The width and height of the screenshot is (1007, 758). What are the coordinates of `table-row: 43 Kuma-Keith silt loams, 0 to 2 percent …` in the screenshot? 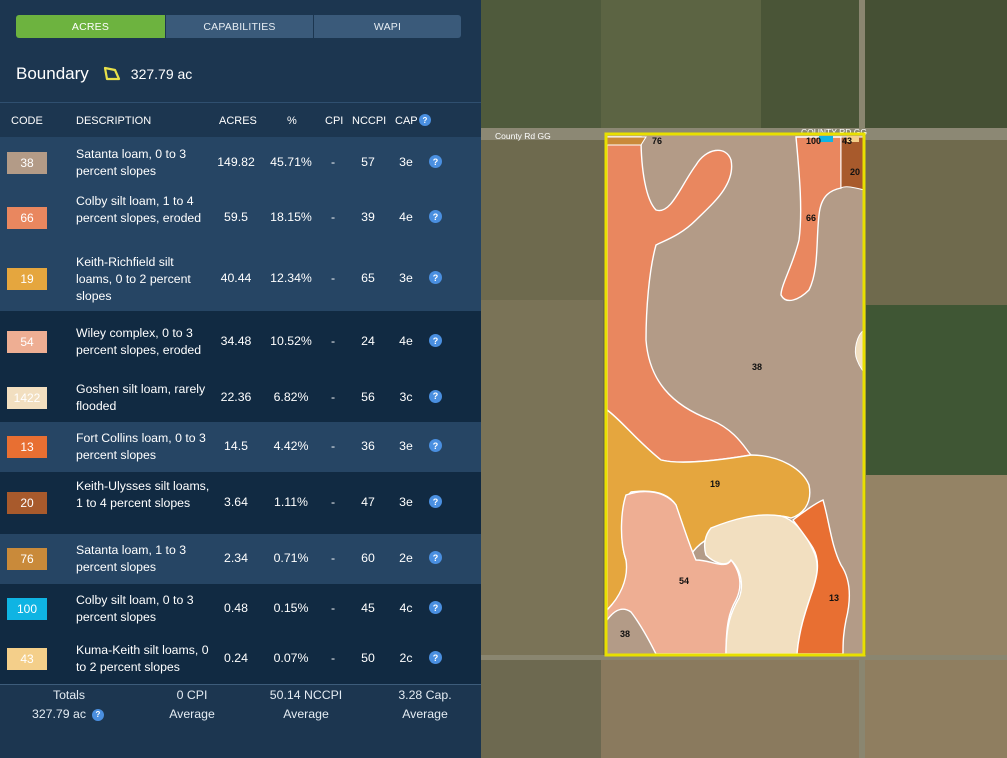 It's located at (240, 659).